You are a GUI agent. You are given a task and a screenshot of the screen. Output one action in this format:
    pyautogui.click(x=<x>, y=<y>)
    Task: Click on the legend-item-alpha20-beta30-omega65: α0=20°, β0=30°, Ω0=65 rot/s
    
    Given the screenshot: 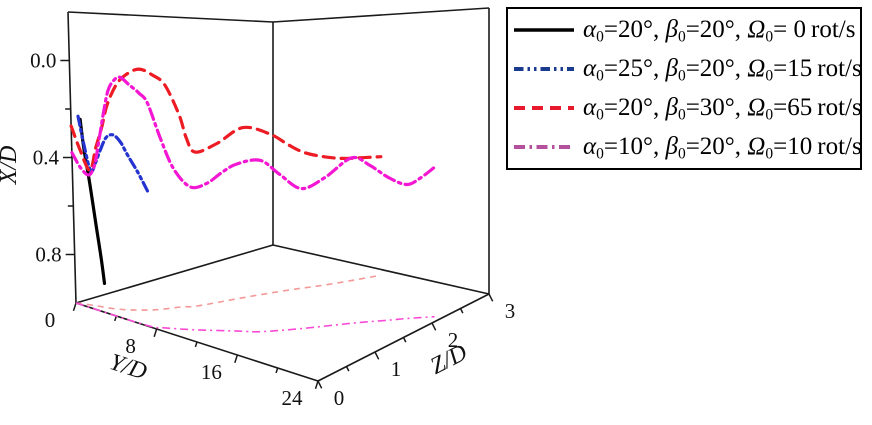 What is the action you would take?
    pyautogui.click(x=687, y=108)
    